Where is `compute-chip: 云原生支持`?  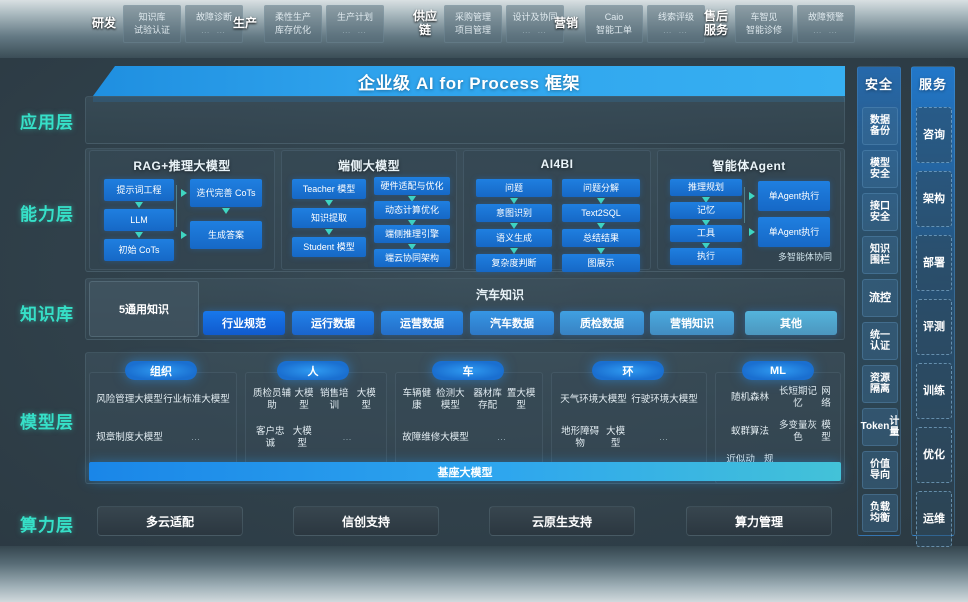
compute-chip: 云原生支持 is located at coordinates (562, 521).